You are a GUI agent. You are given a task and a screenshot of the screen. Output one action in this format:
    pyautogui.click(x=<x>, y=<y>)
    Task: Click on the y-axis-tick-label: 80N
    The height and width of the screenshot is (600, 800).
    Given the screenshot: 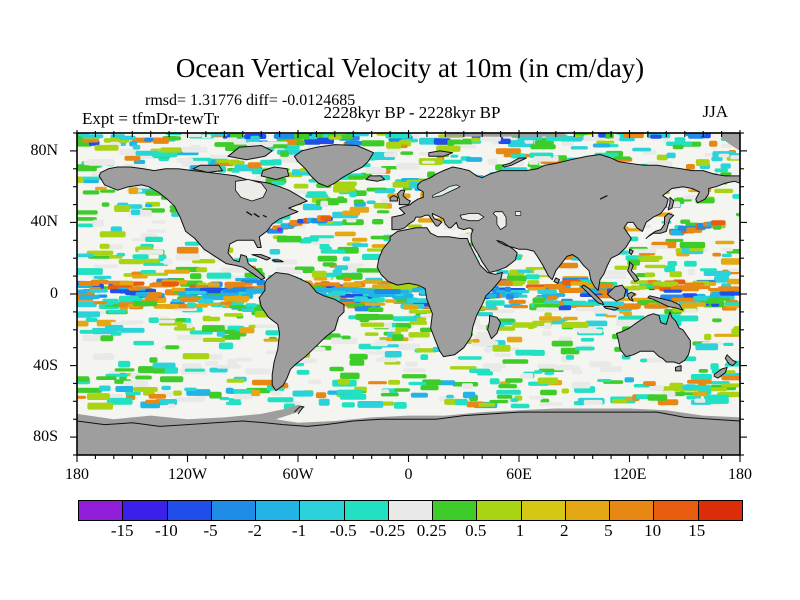 What is the action you would take?
    pyautogui.click(x=44, y=150)
    